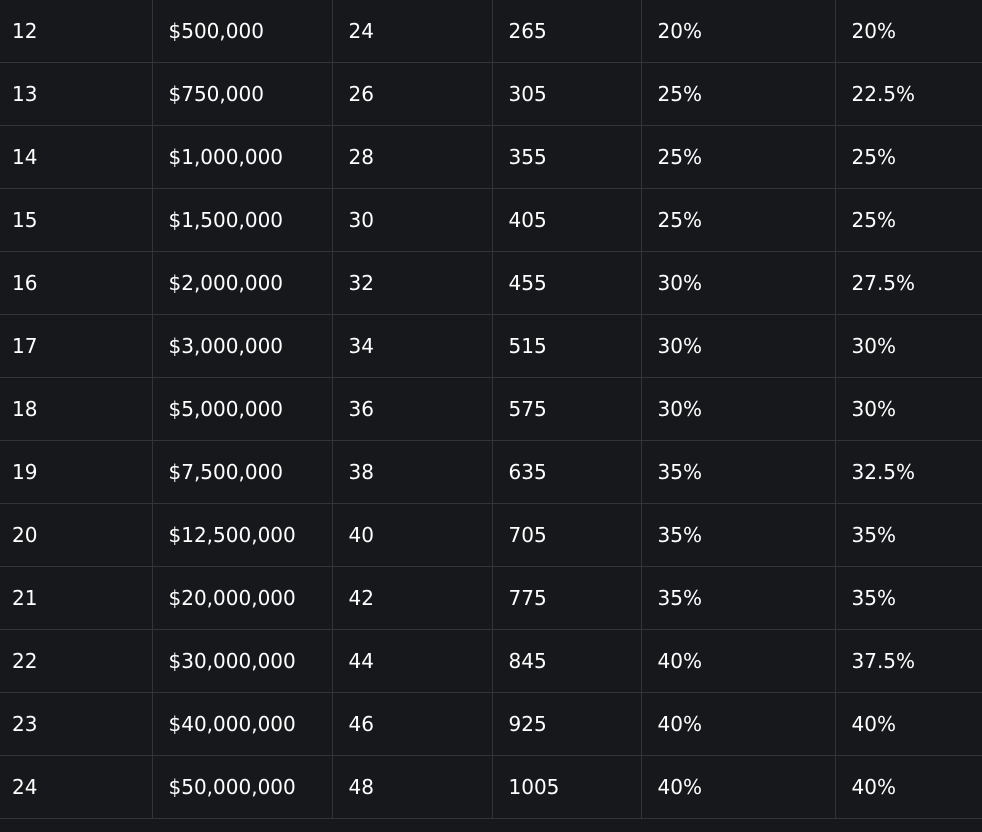 The height and width of the screenshot is (832, 982). I want to click on table-cell: 13, so click(76, 94).